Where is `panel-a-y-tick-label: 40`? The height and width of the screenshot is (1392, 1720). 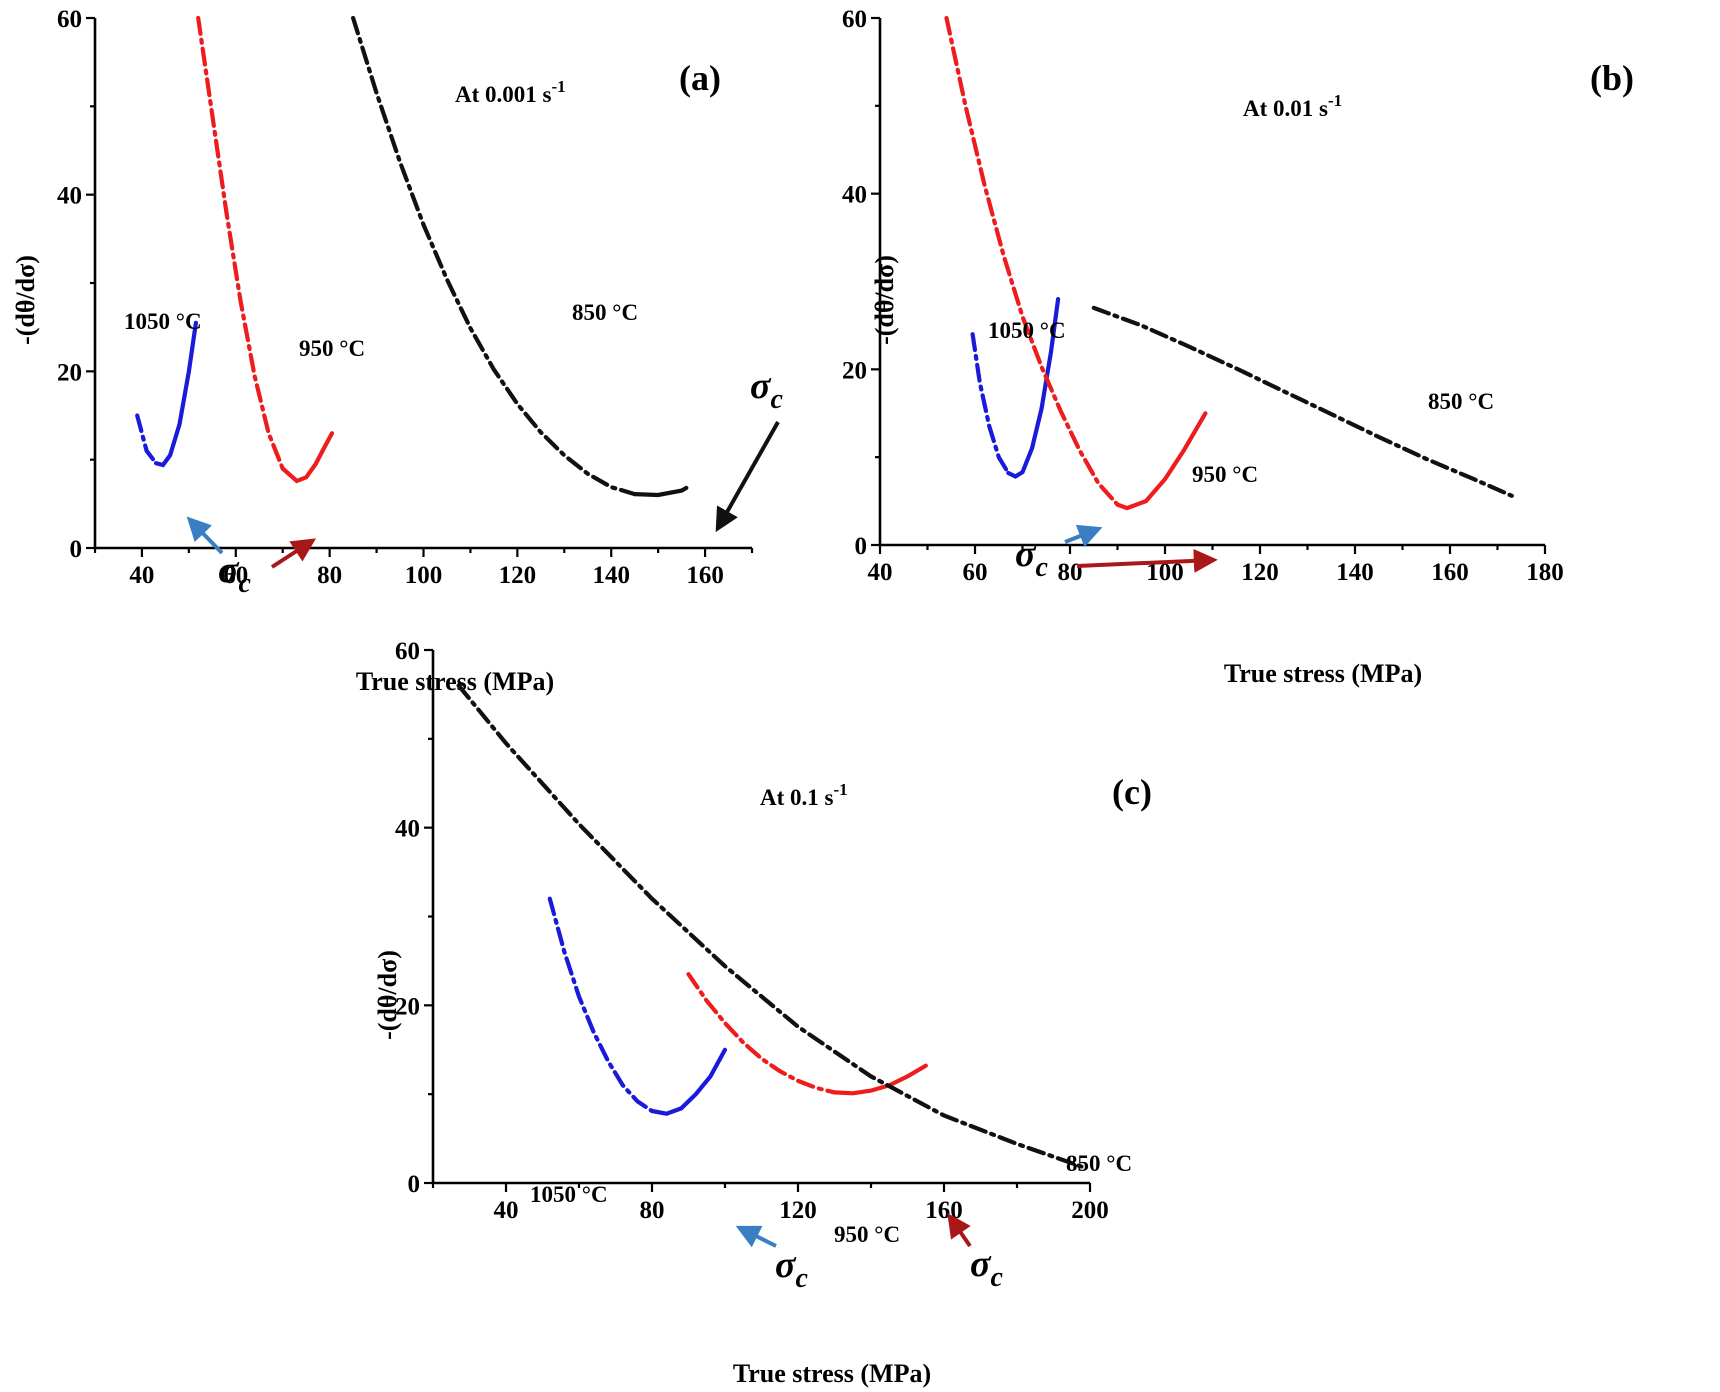
panel-a-y-tick-label: 40 is located at coordinates (69, 196).